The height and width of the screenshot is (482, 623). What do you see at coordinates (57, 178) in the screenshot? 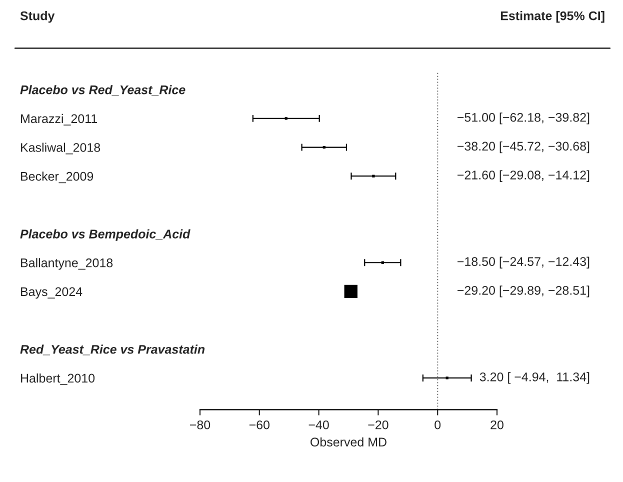
I see `y-tick-label: Becker_2009` at bounding box center [57, 178].